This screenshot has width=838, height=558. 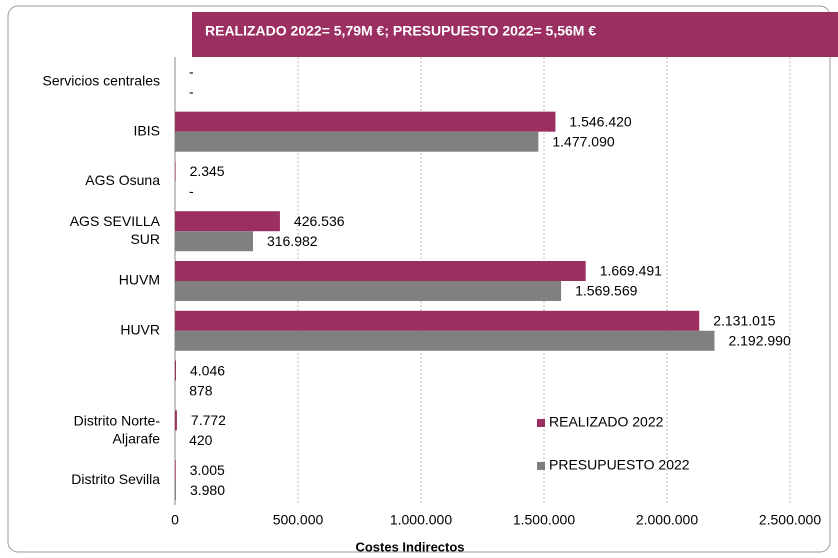 I want to click on legend-label: PRESUPUESTO 2022, so click(x=619, y=465).